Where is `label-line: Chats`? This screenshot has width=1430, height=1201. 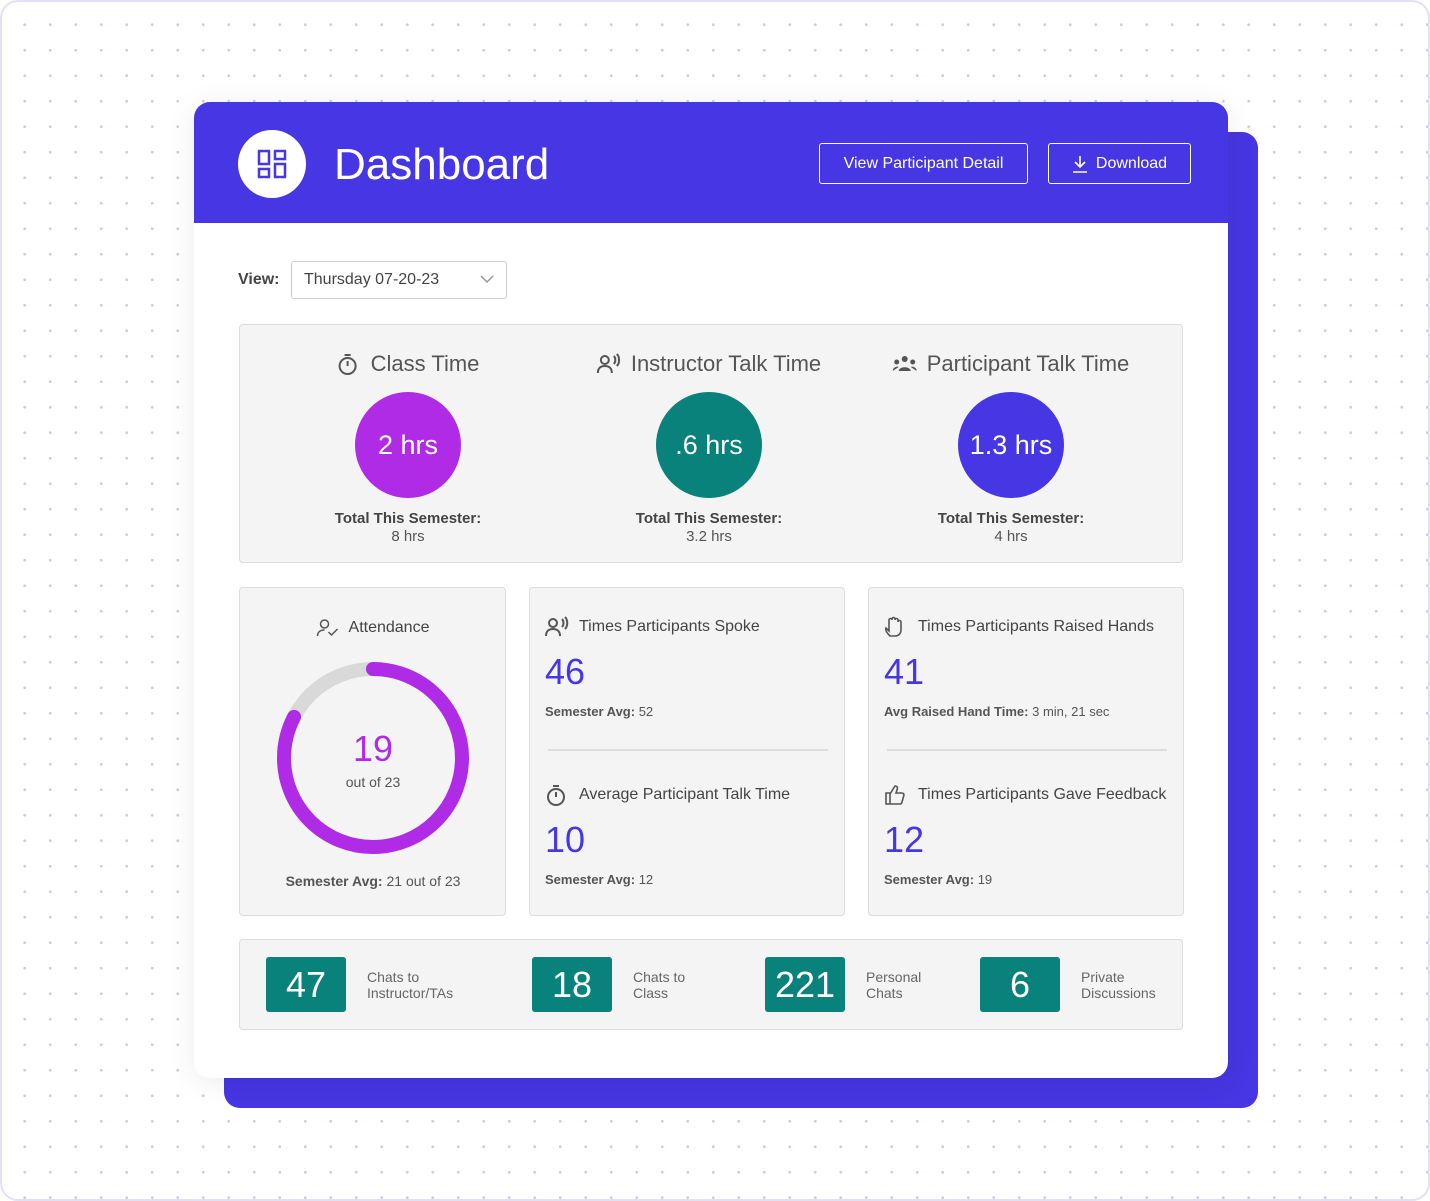 label-line: Chats is located at coordinates (884, 993).